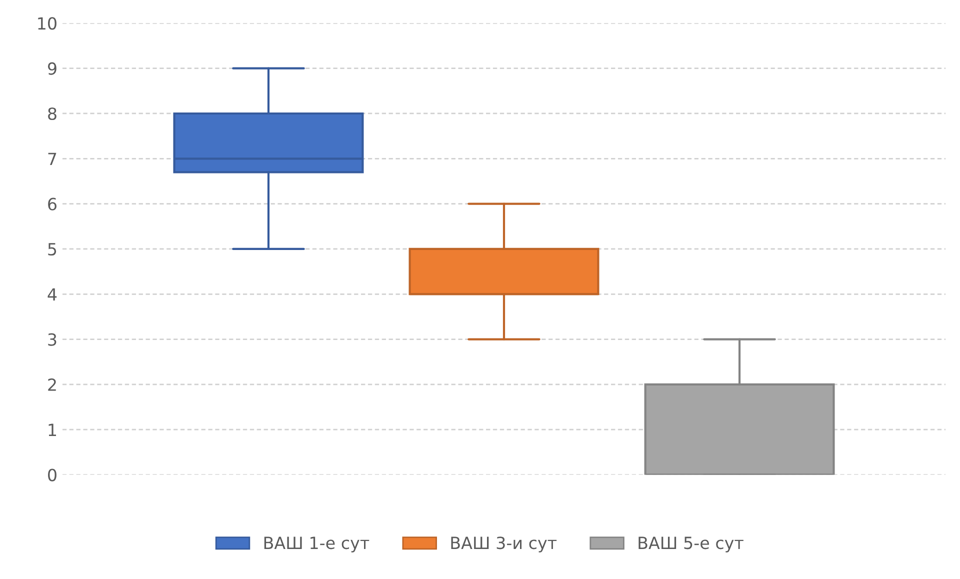  What do you see at coordinates (52, 384) in the screenshot?
I see `y-tick-label: 2` at bounding box center [52, 384].